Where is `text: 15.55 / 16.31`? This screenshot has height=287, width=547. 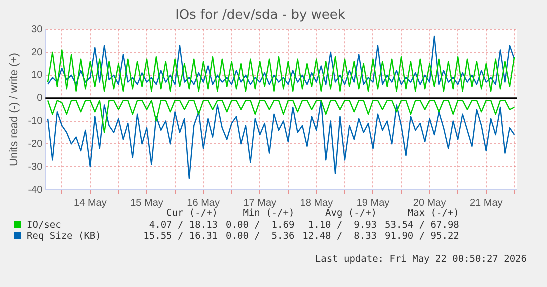 text: 15.55 / 16.31 is located at coordinates (181, 236).